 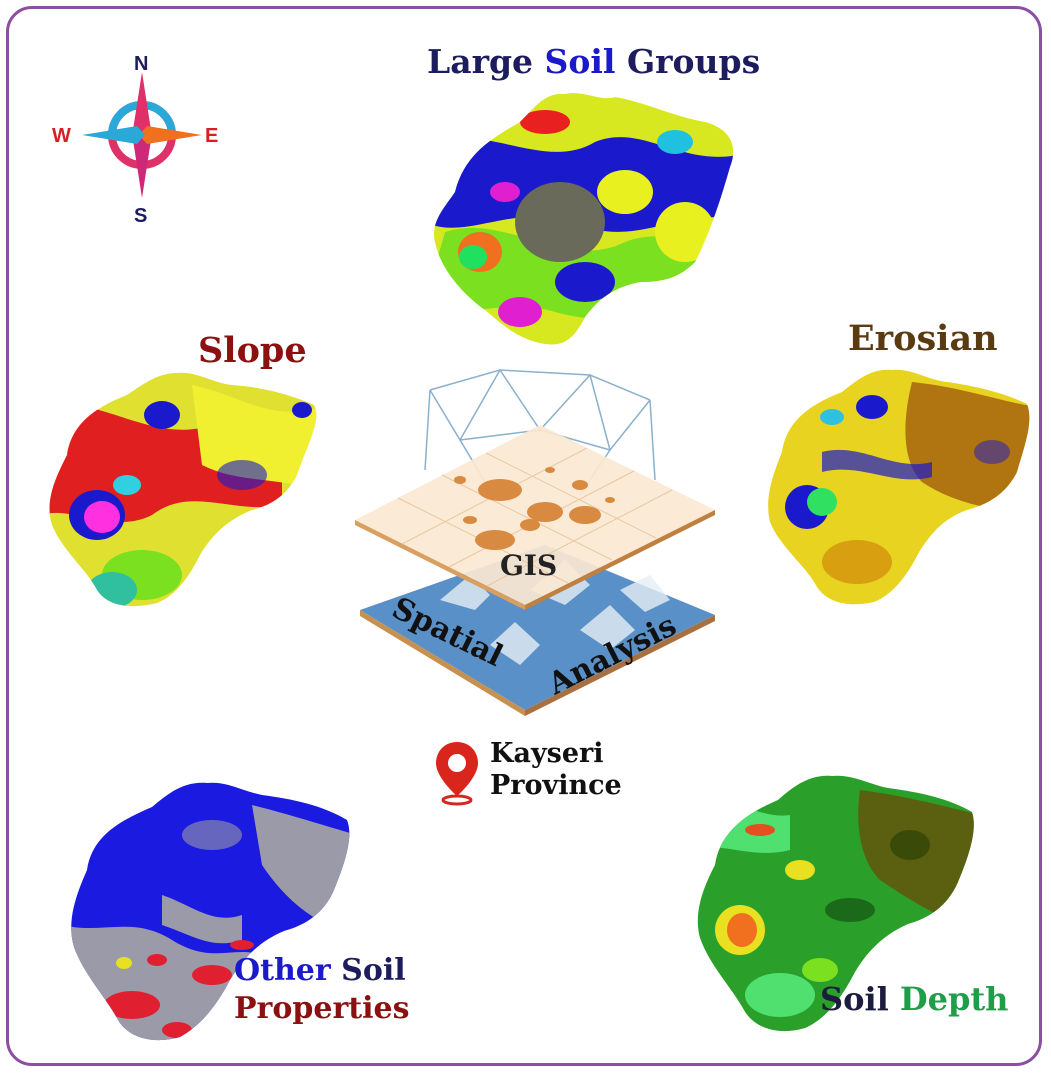 I want to click on soil-depth-word2: Depth, so click(x=954, y=999).